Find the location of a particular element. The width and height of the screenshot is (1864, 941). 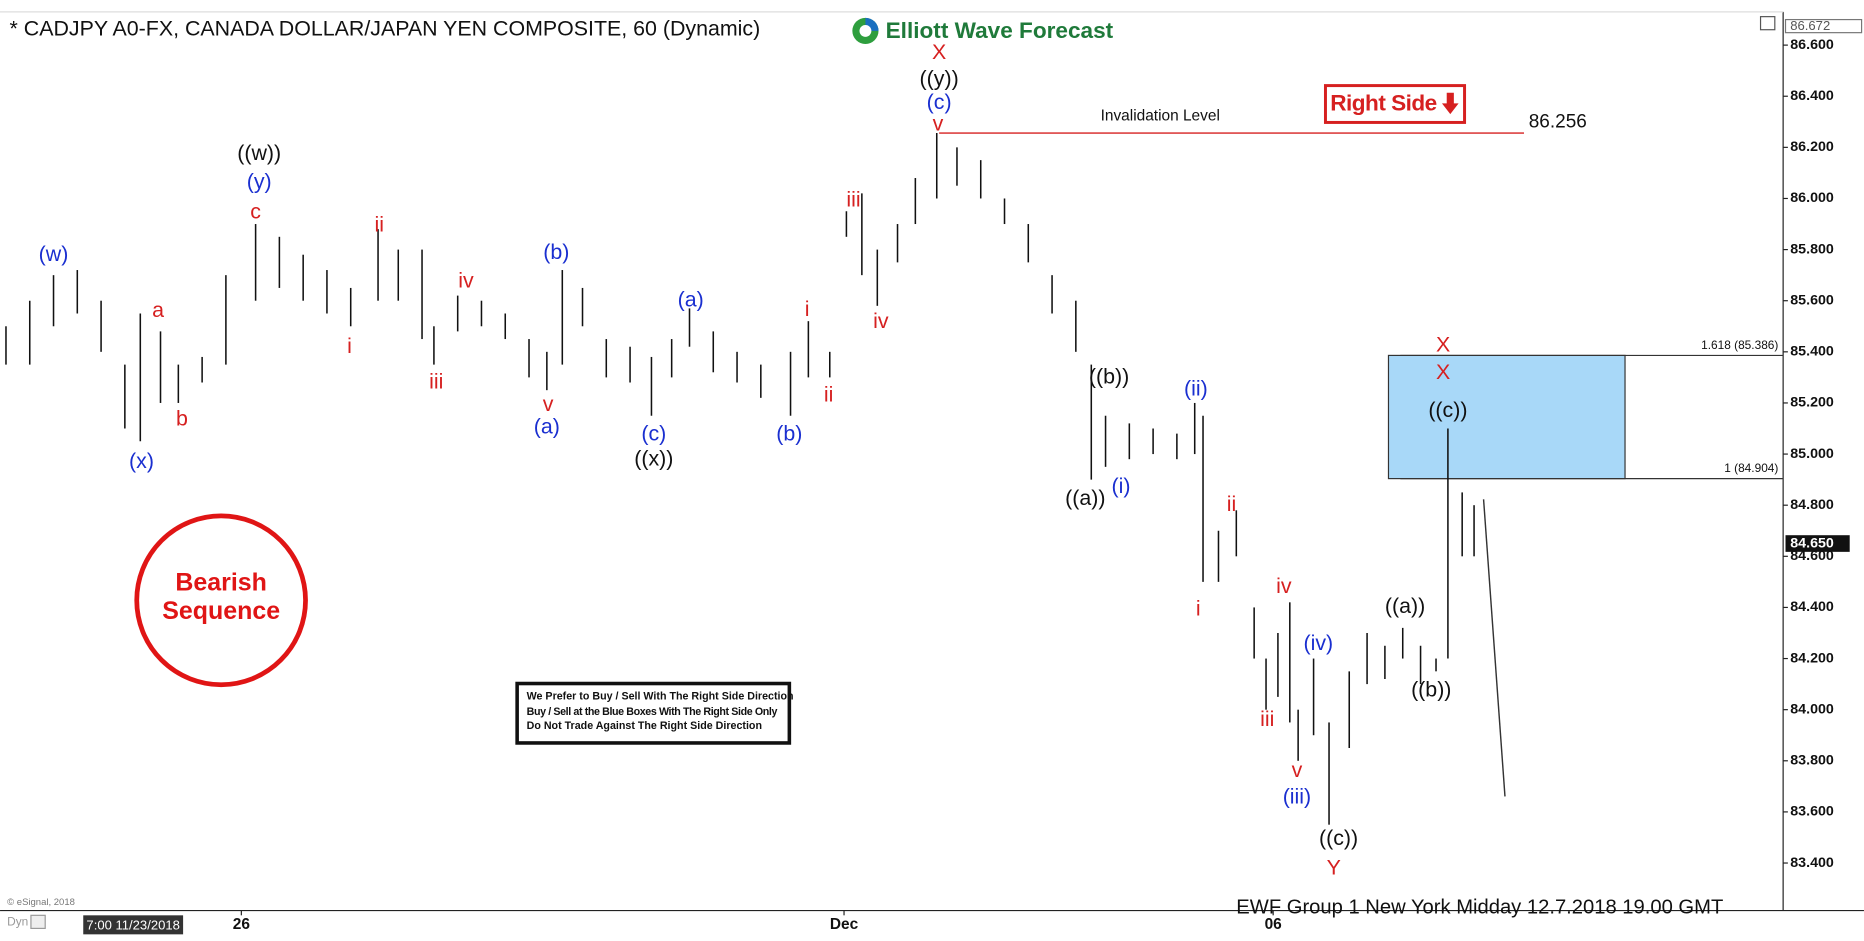

bearish-label: Sequence is located at coordinates (221, 611).